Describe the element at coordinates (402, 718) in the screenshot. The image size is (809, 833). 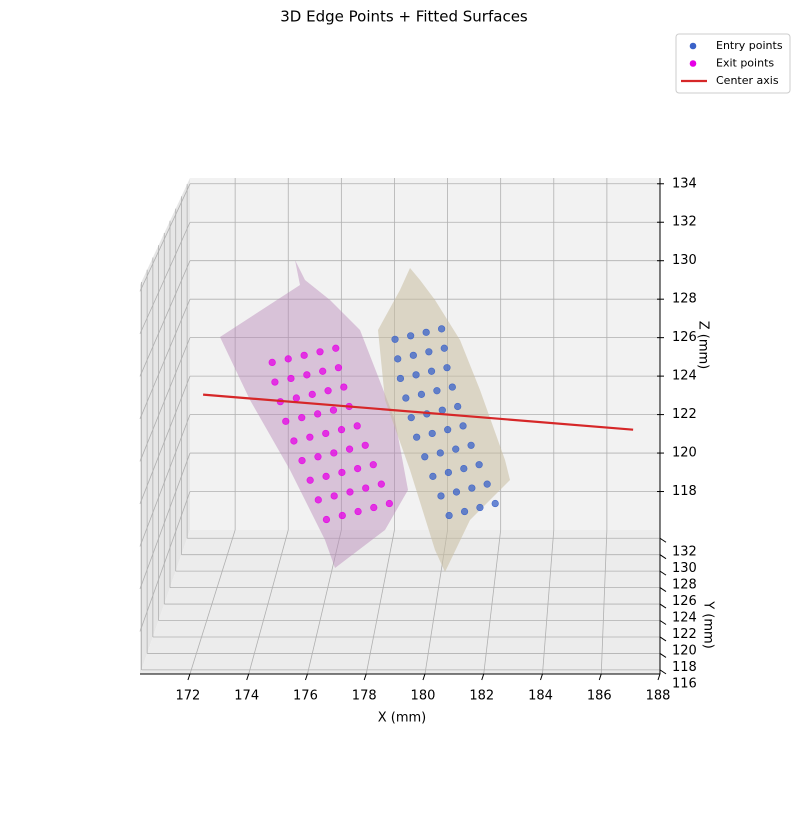
I see `x-axis-label: X (mm)` at that location.